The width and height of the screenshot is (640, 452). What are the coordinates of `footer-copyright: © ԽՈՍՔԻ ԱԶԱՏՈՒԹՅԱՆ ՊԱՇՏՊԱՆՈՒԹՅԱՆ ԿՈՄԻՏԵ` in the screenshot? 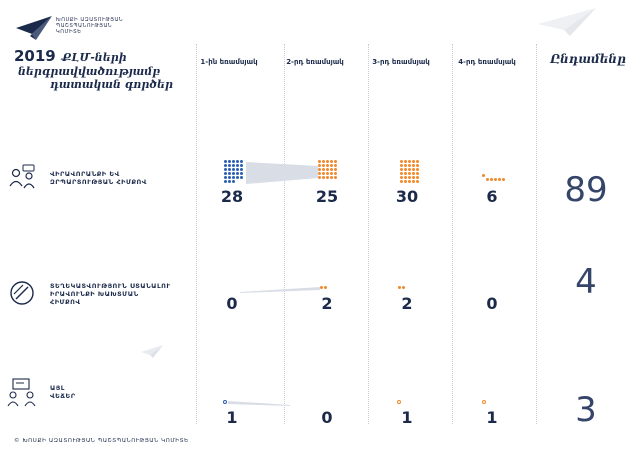 It's located at (101, 441).